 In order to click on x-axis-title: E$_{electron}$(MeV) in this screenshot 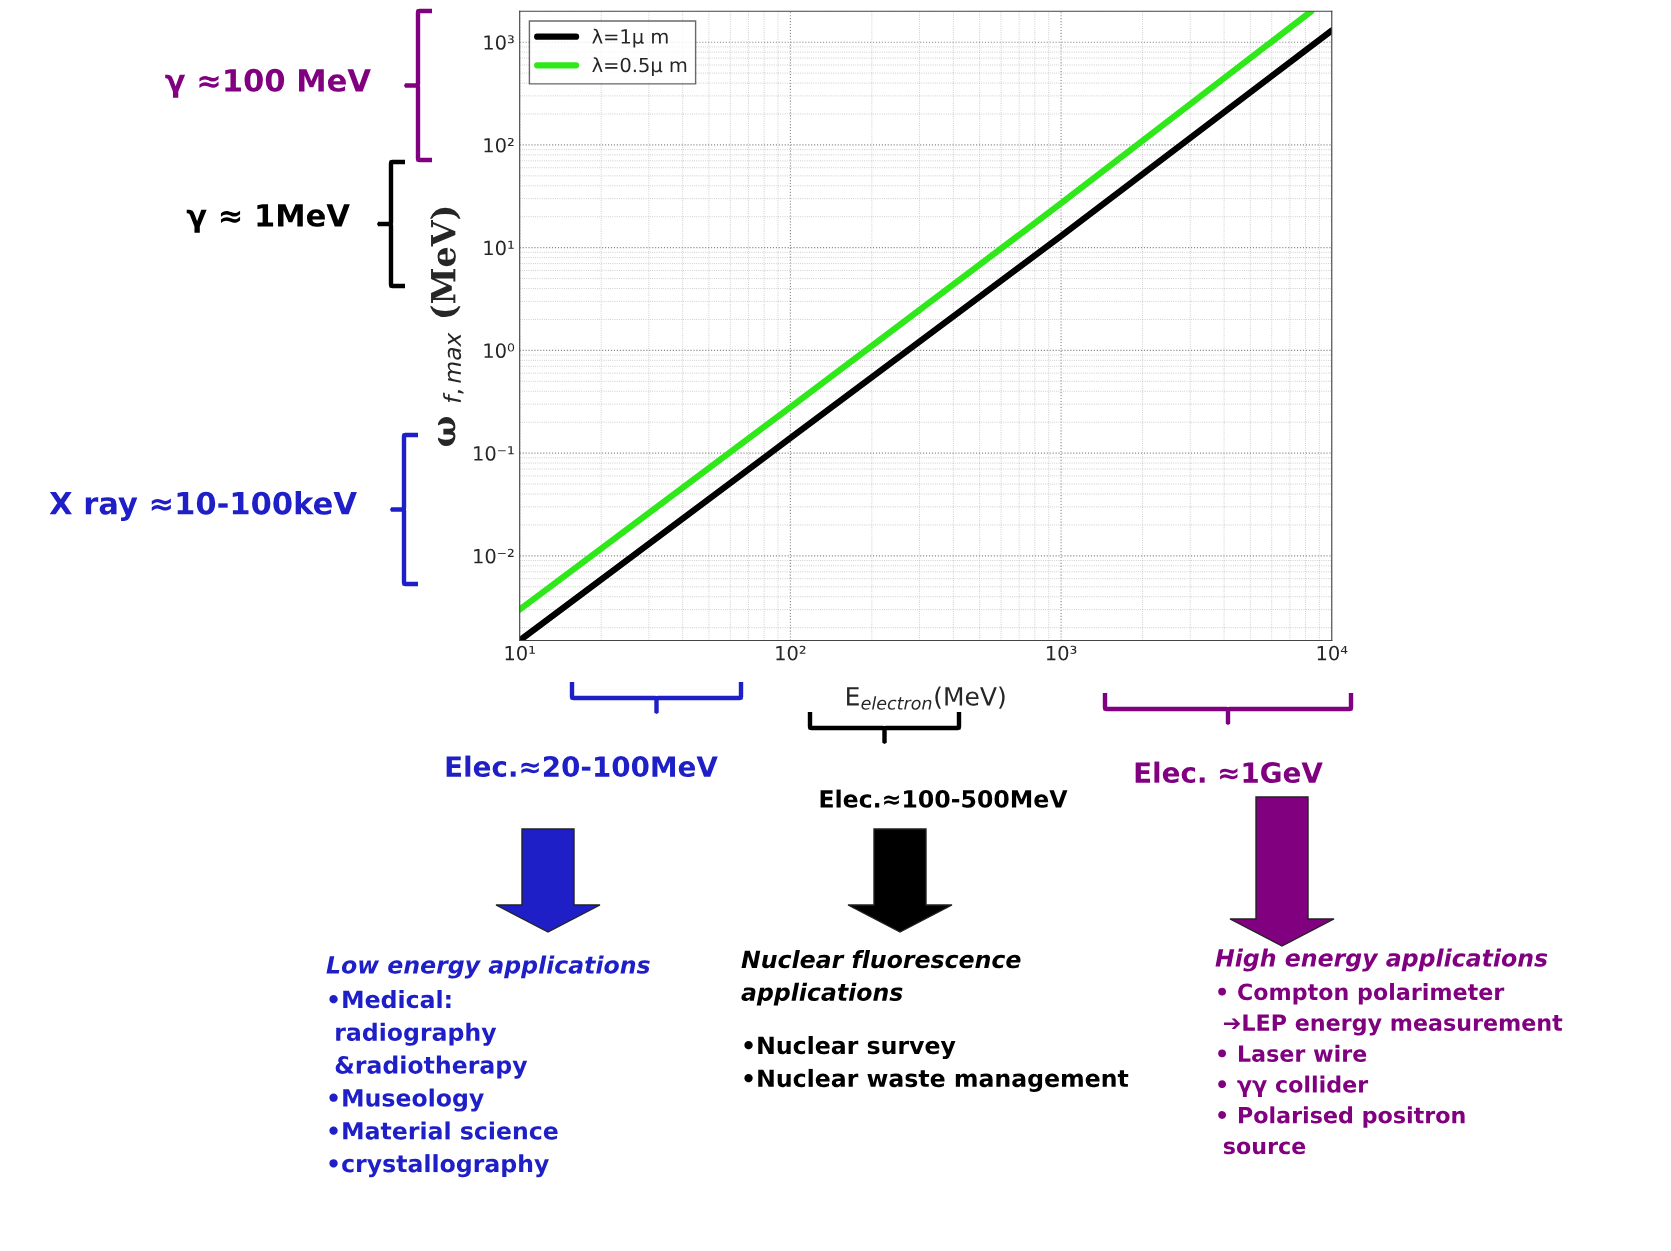, I will do `click(926, 698)`.